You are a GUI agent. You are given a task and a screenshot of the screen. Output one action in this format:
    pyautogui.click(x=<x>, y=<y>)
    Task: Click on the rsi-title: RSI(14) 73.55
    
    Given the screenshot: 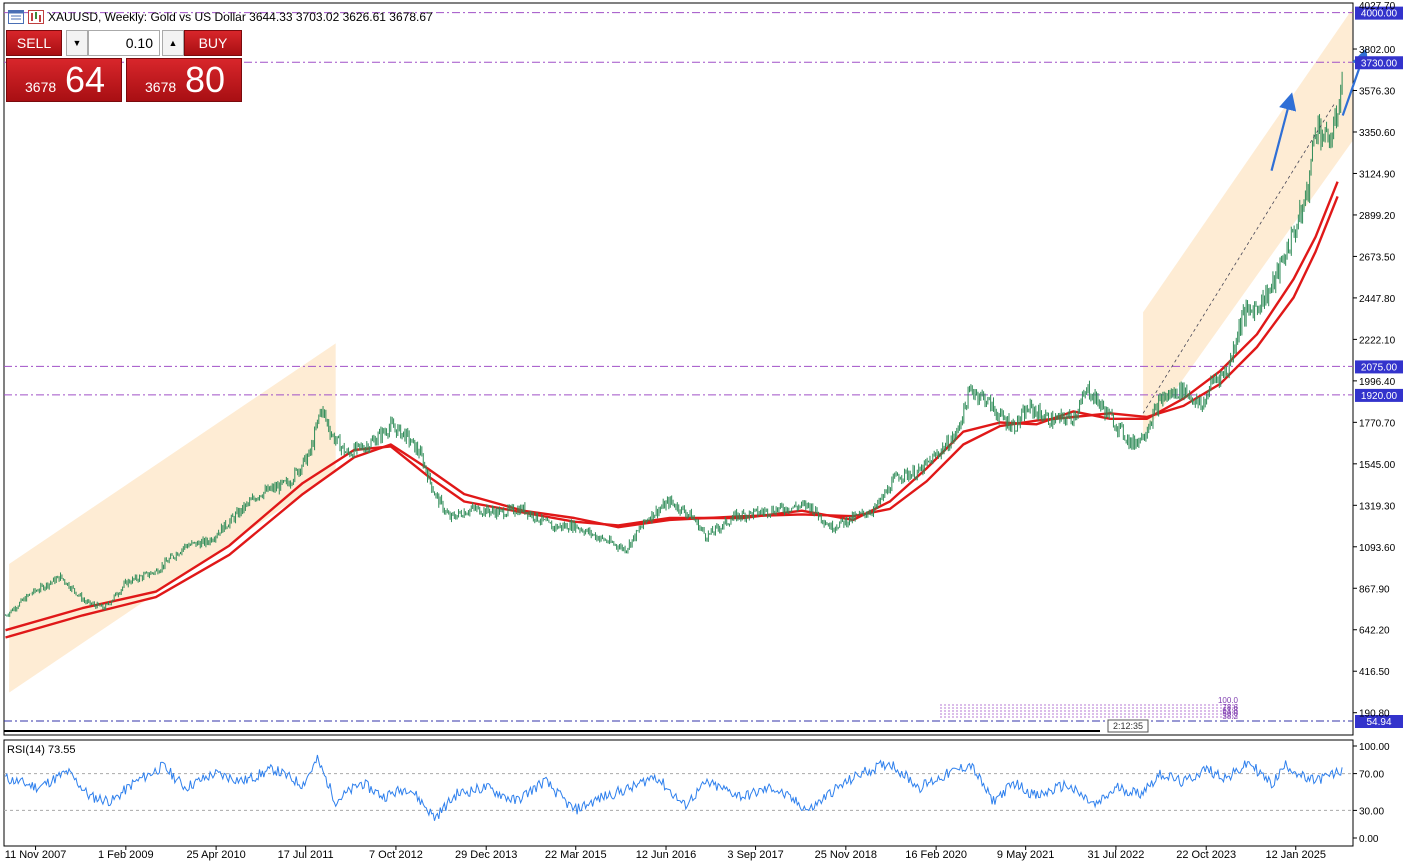 What is the action you would take?
    pyautogui.click(x=41, y=750)
    